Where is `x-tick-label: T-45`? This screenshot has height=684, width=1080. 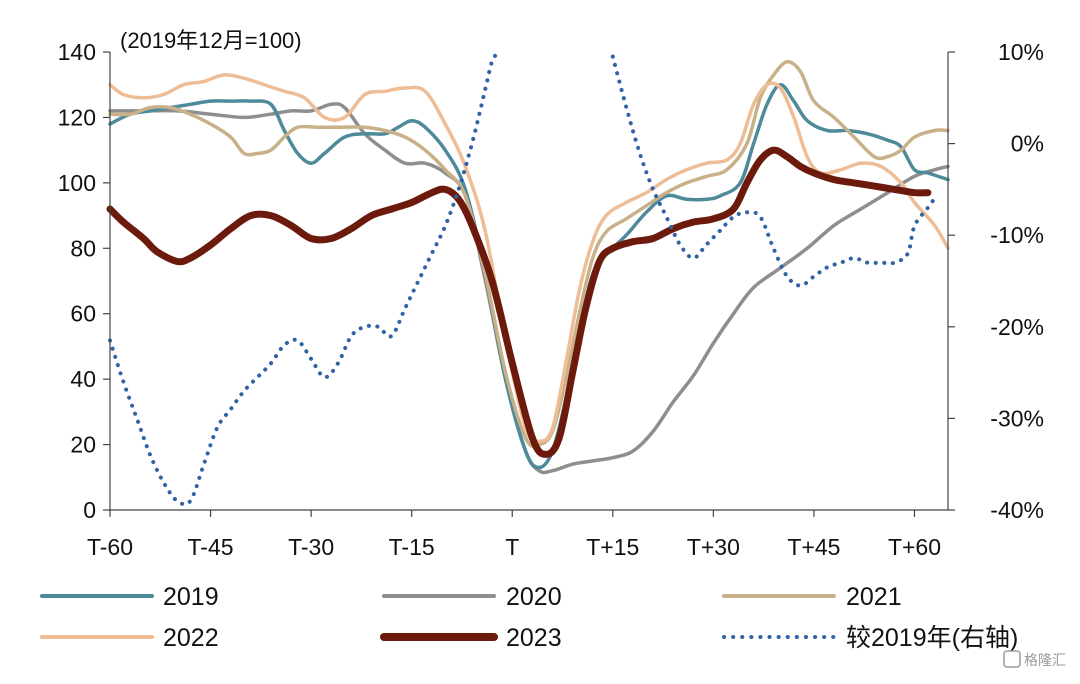
x-tick-label: T-45 is located at coordinates (211, 547).